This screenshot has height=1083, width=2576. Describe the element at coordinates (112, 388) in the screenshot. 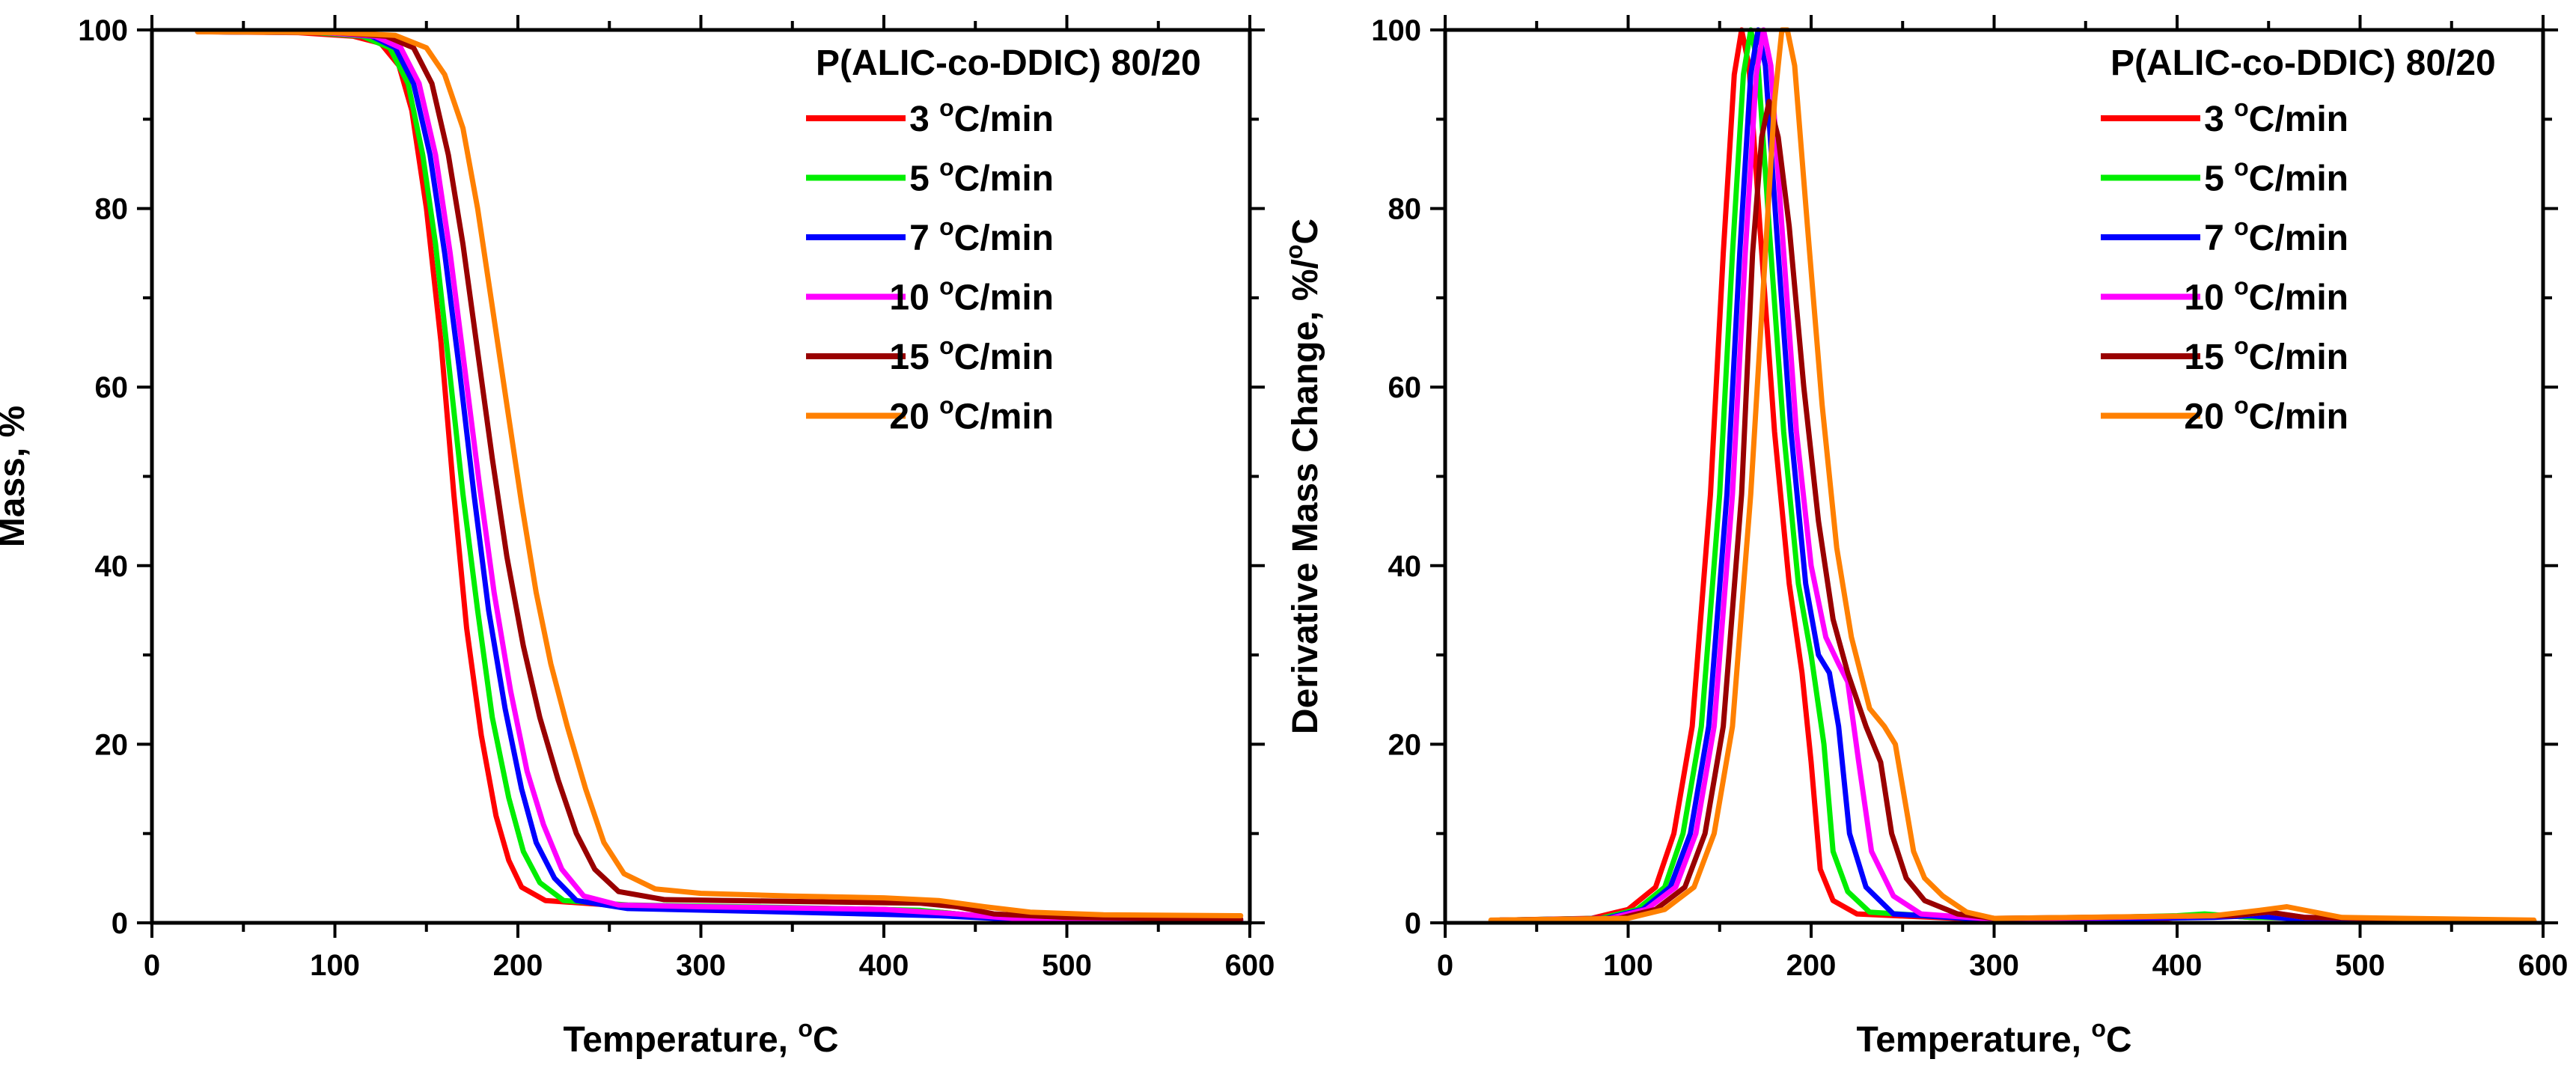

I see `p0-y-tick-label: 60` at that location.